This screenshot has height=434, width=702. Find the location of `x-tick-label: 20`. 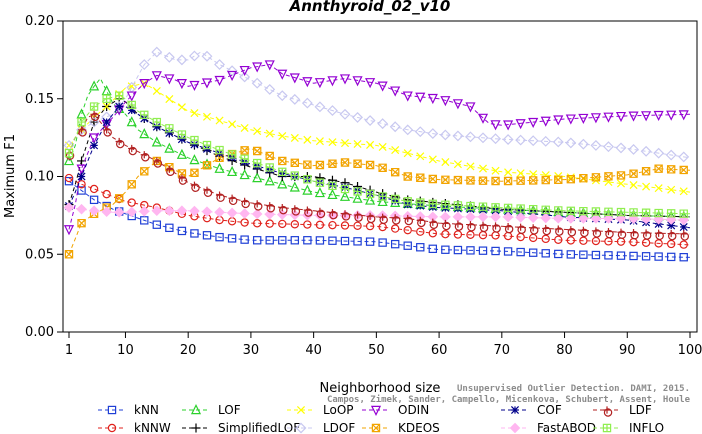

x-tick-label: 20 is located at coordinates (188, 350).